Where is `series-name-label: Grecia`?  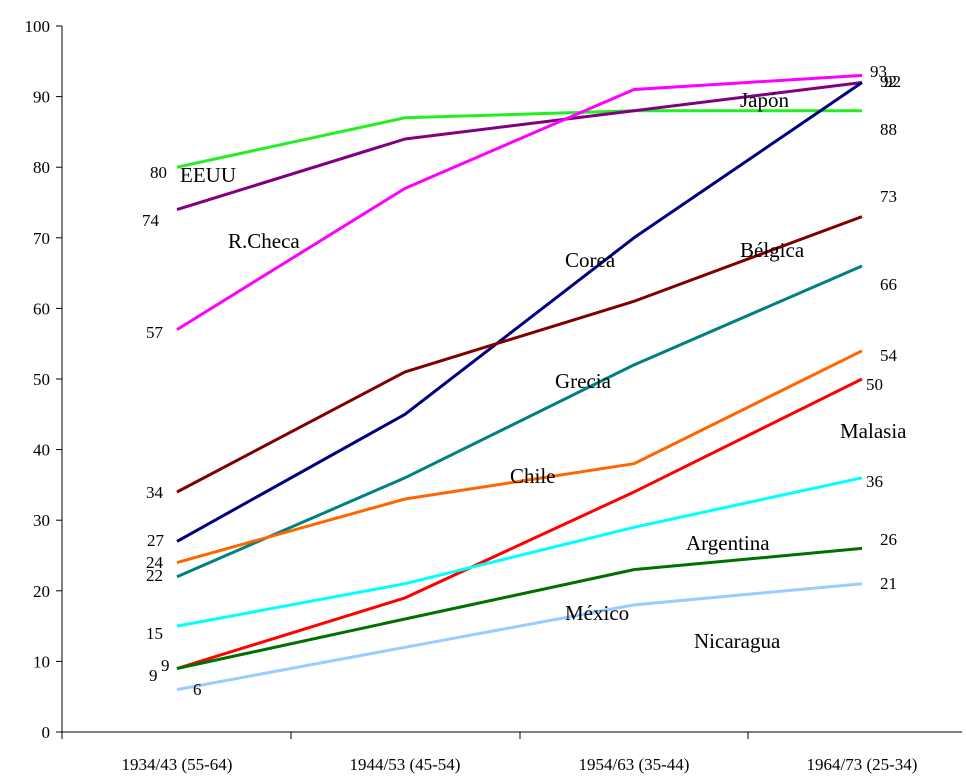 series-name-label: Grecia is located at coordinates (583, 381).